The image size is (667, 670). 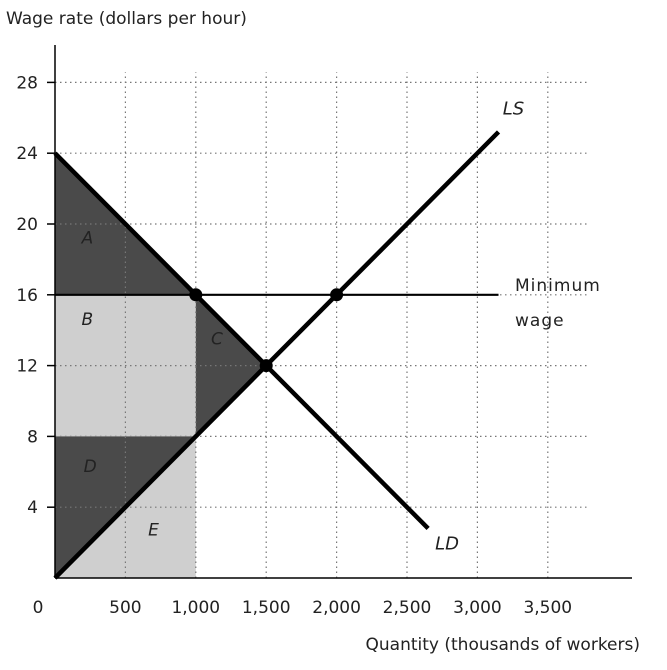 What do you see at coordinates (336, 608) in the screenshot?
I see `x-tick-label: 2,000` at bounding box center [336, 608].